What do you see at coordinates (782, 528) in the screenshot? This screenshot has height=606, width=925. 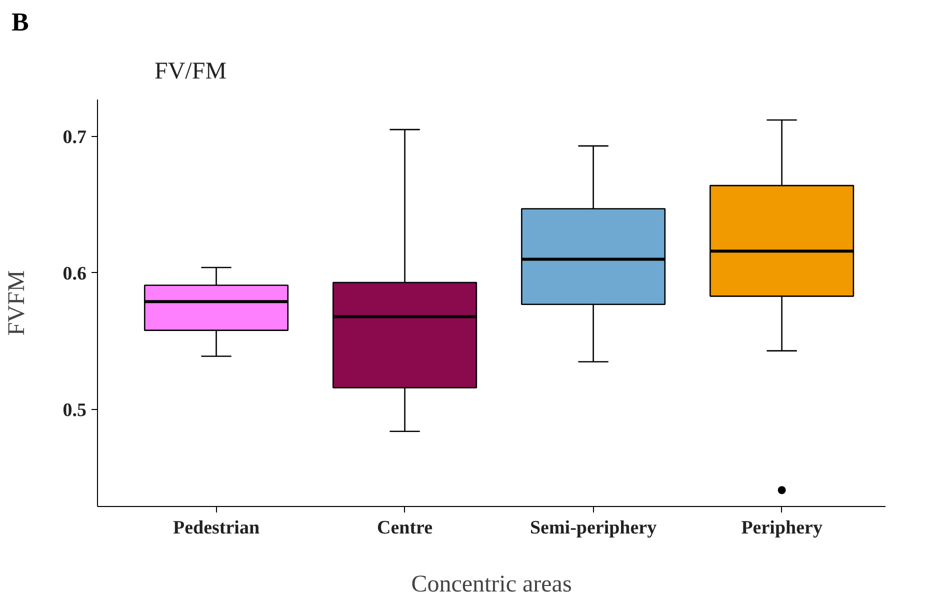 I see `x-tick-label: Periphery` at bounding box center [782, 528].